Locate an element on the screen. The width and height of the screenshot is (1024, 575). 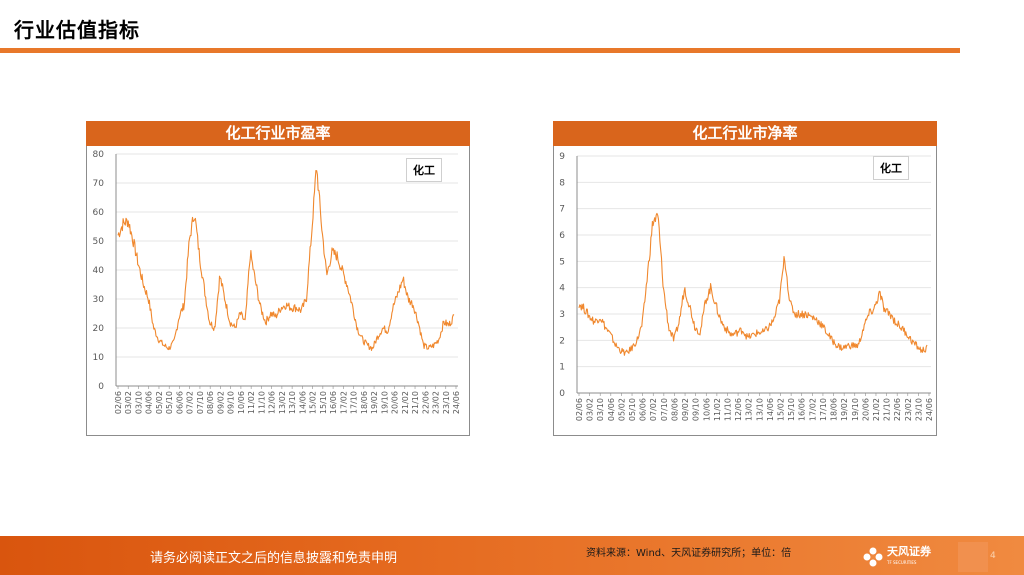
pe-x-tick-label: 09/02 is located at coordinates (220, 402).